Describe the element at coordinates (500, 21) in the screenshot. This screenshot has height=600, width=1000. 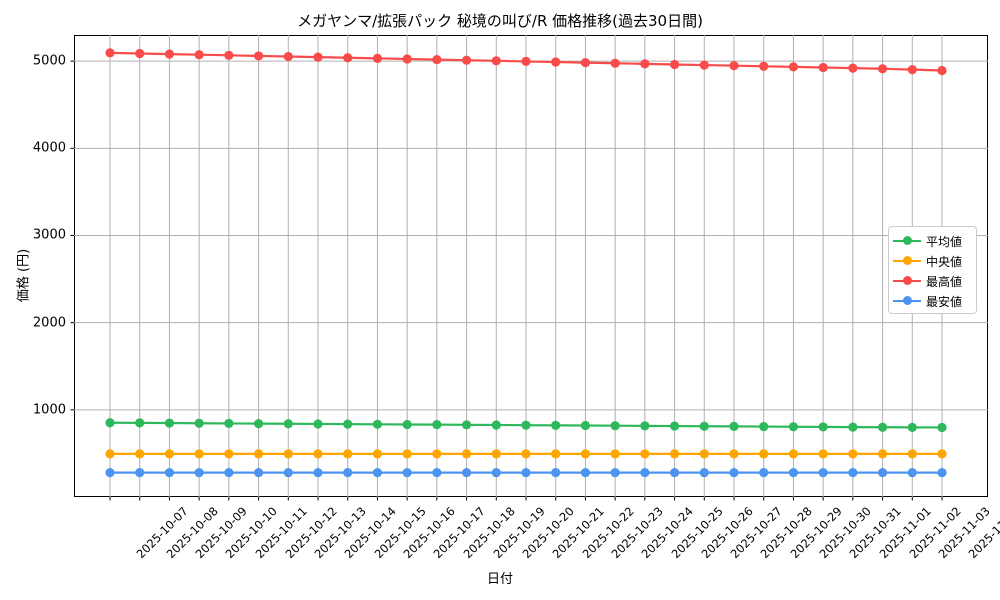
I see `chart-title: メガヤンマ/拡張パック 秘境の叫び/R 価格推移(過去30日間)` at that location.